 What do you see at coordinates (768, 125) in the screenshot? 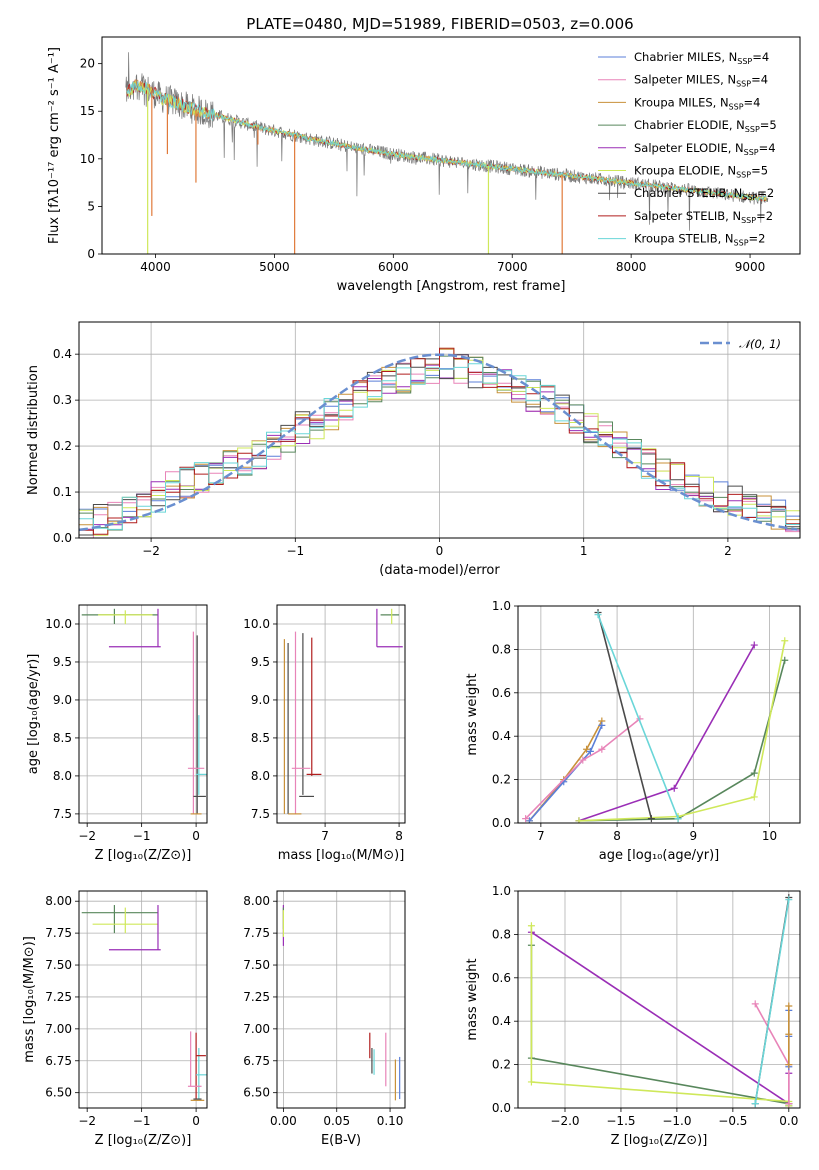
I see `legend-label-tail: =5` at bounding box center [768, 125].